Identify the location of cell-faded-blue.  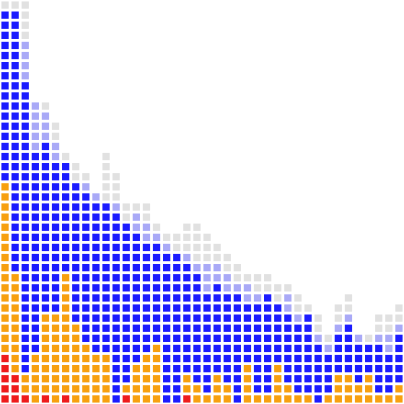
(146, 227).